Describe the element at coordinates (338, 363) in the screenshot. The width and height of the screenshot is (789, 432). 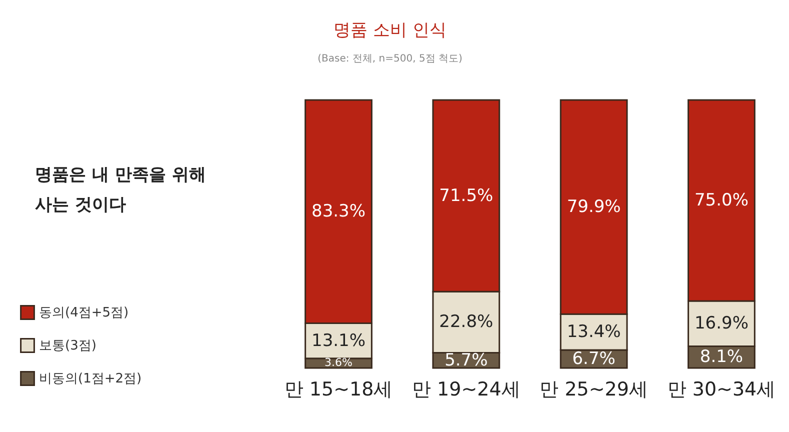
I see `data-label: 3.6%` at that location.